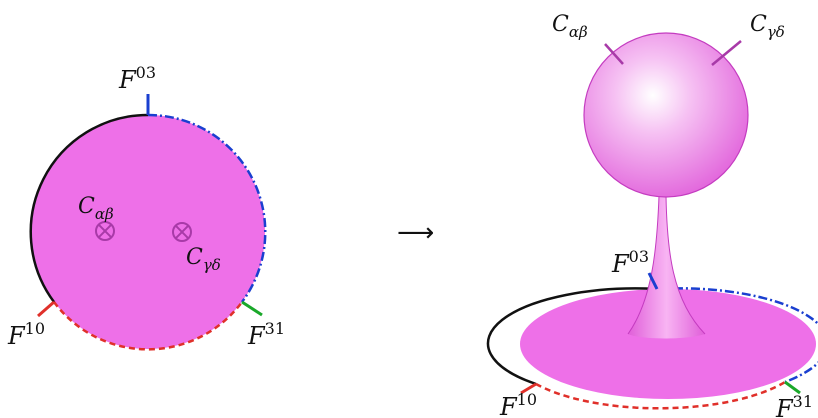 Image resolution: width=818 pixels, height=418 pixels. Describe the element at coordinates (26, 334) in the screenshot. I see `left-label-F10: F10` at that location.